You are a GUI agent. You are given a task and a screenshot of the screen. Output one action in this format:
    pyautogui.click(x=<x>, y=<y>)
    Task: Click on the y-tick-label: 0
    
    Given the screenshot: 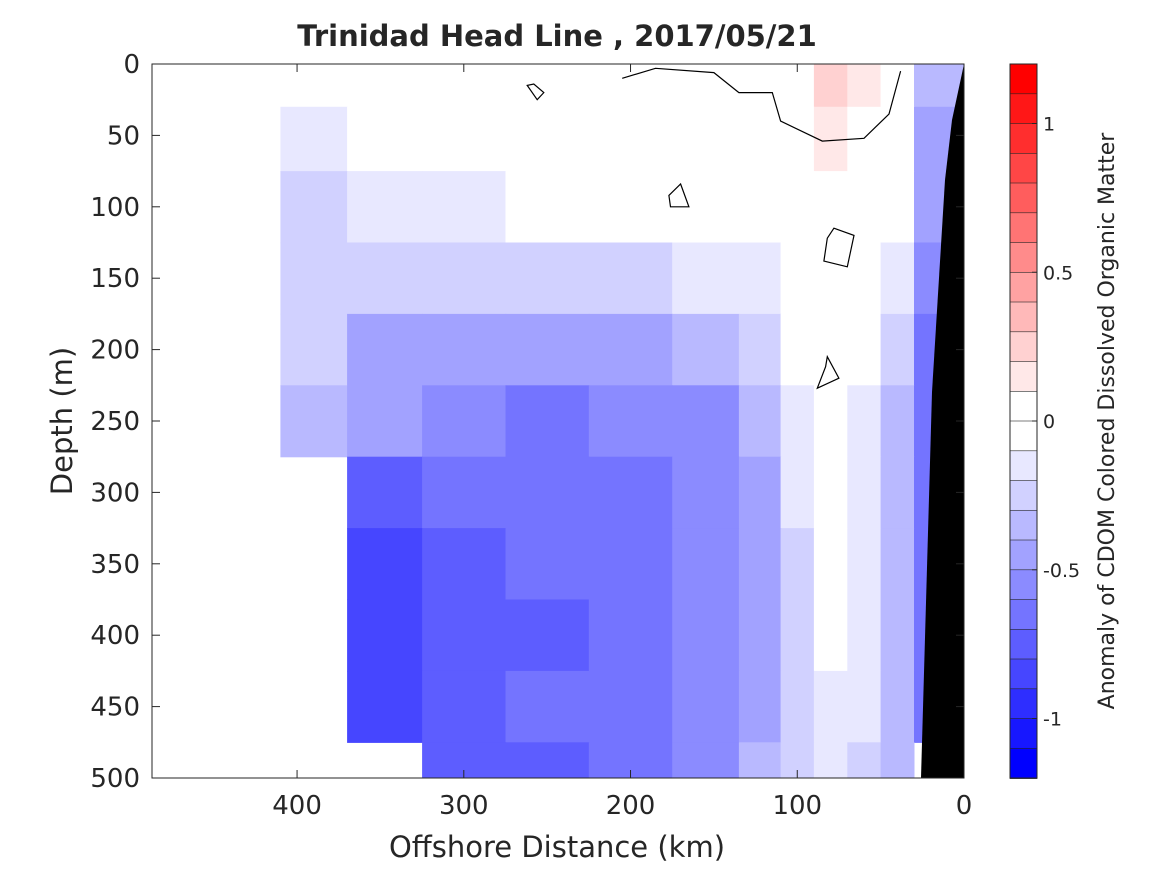 What is the action you would take?
    pyautogui.click(x=131, y=65)
    